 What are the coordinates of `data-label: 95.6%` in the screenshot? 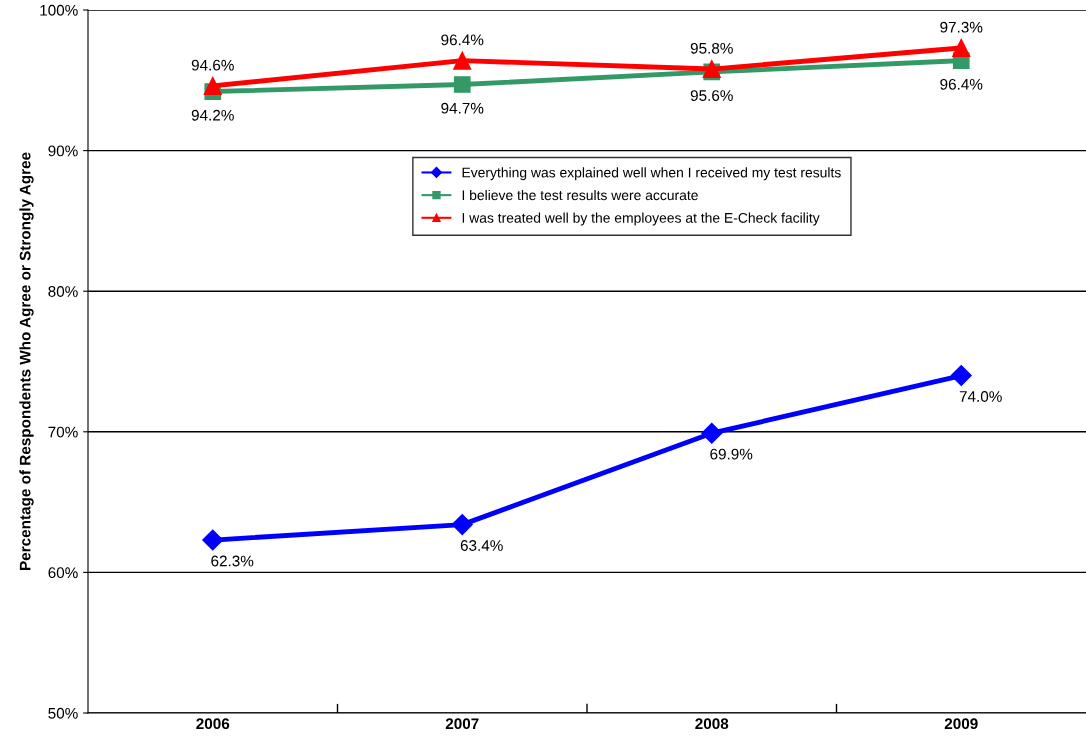 It's located at (711, 95).